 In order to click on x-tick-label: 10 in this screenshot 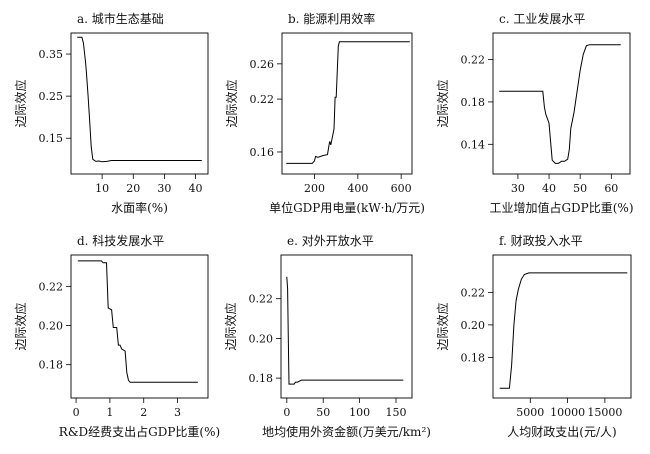, I will do `click(102, 188)`.